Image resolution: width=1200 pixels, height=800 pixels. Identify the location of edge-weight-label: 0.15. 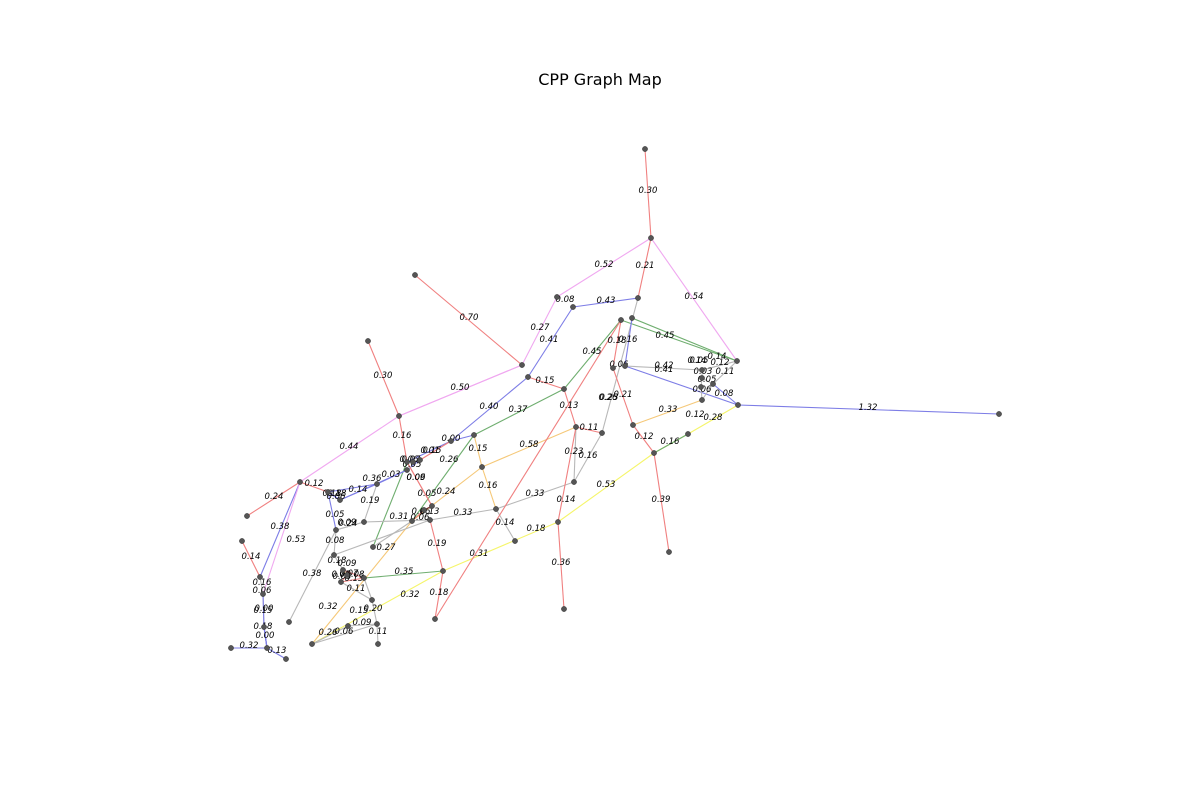
(359, 611).